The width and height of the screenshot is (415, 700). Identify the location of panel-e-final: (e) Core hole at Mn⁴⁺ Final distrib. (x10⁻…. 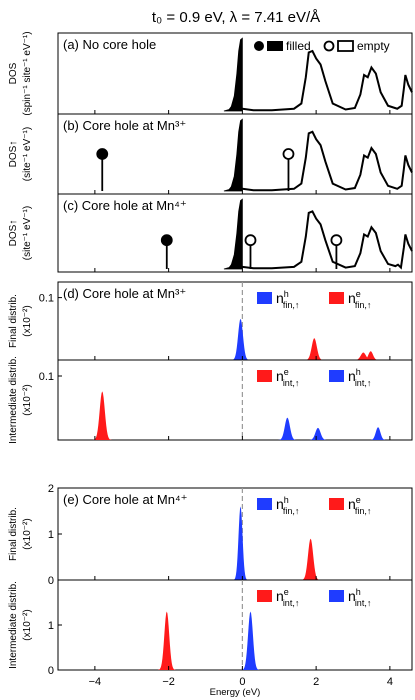
(210, 535).